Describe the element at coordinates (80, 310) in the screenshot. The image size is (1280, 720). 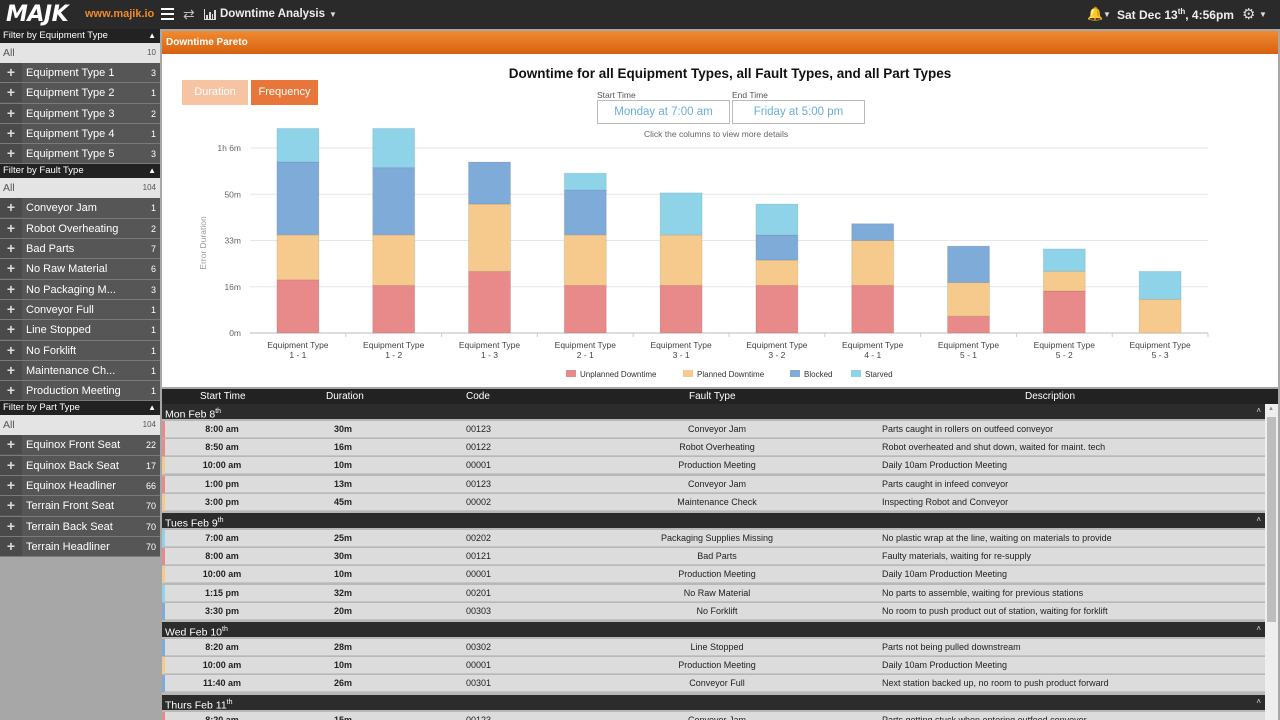
I see `fault-filter-item: + Conveyor Full 1` at that location.